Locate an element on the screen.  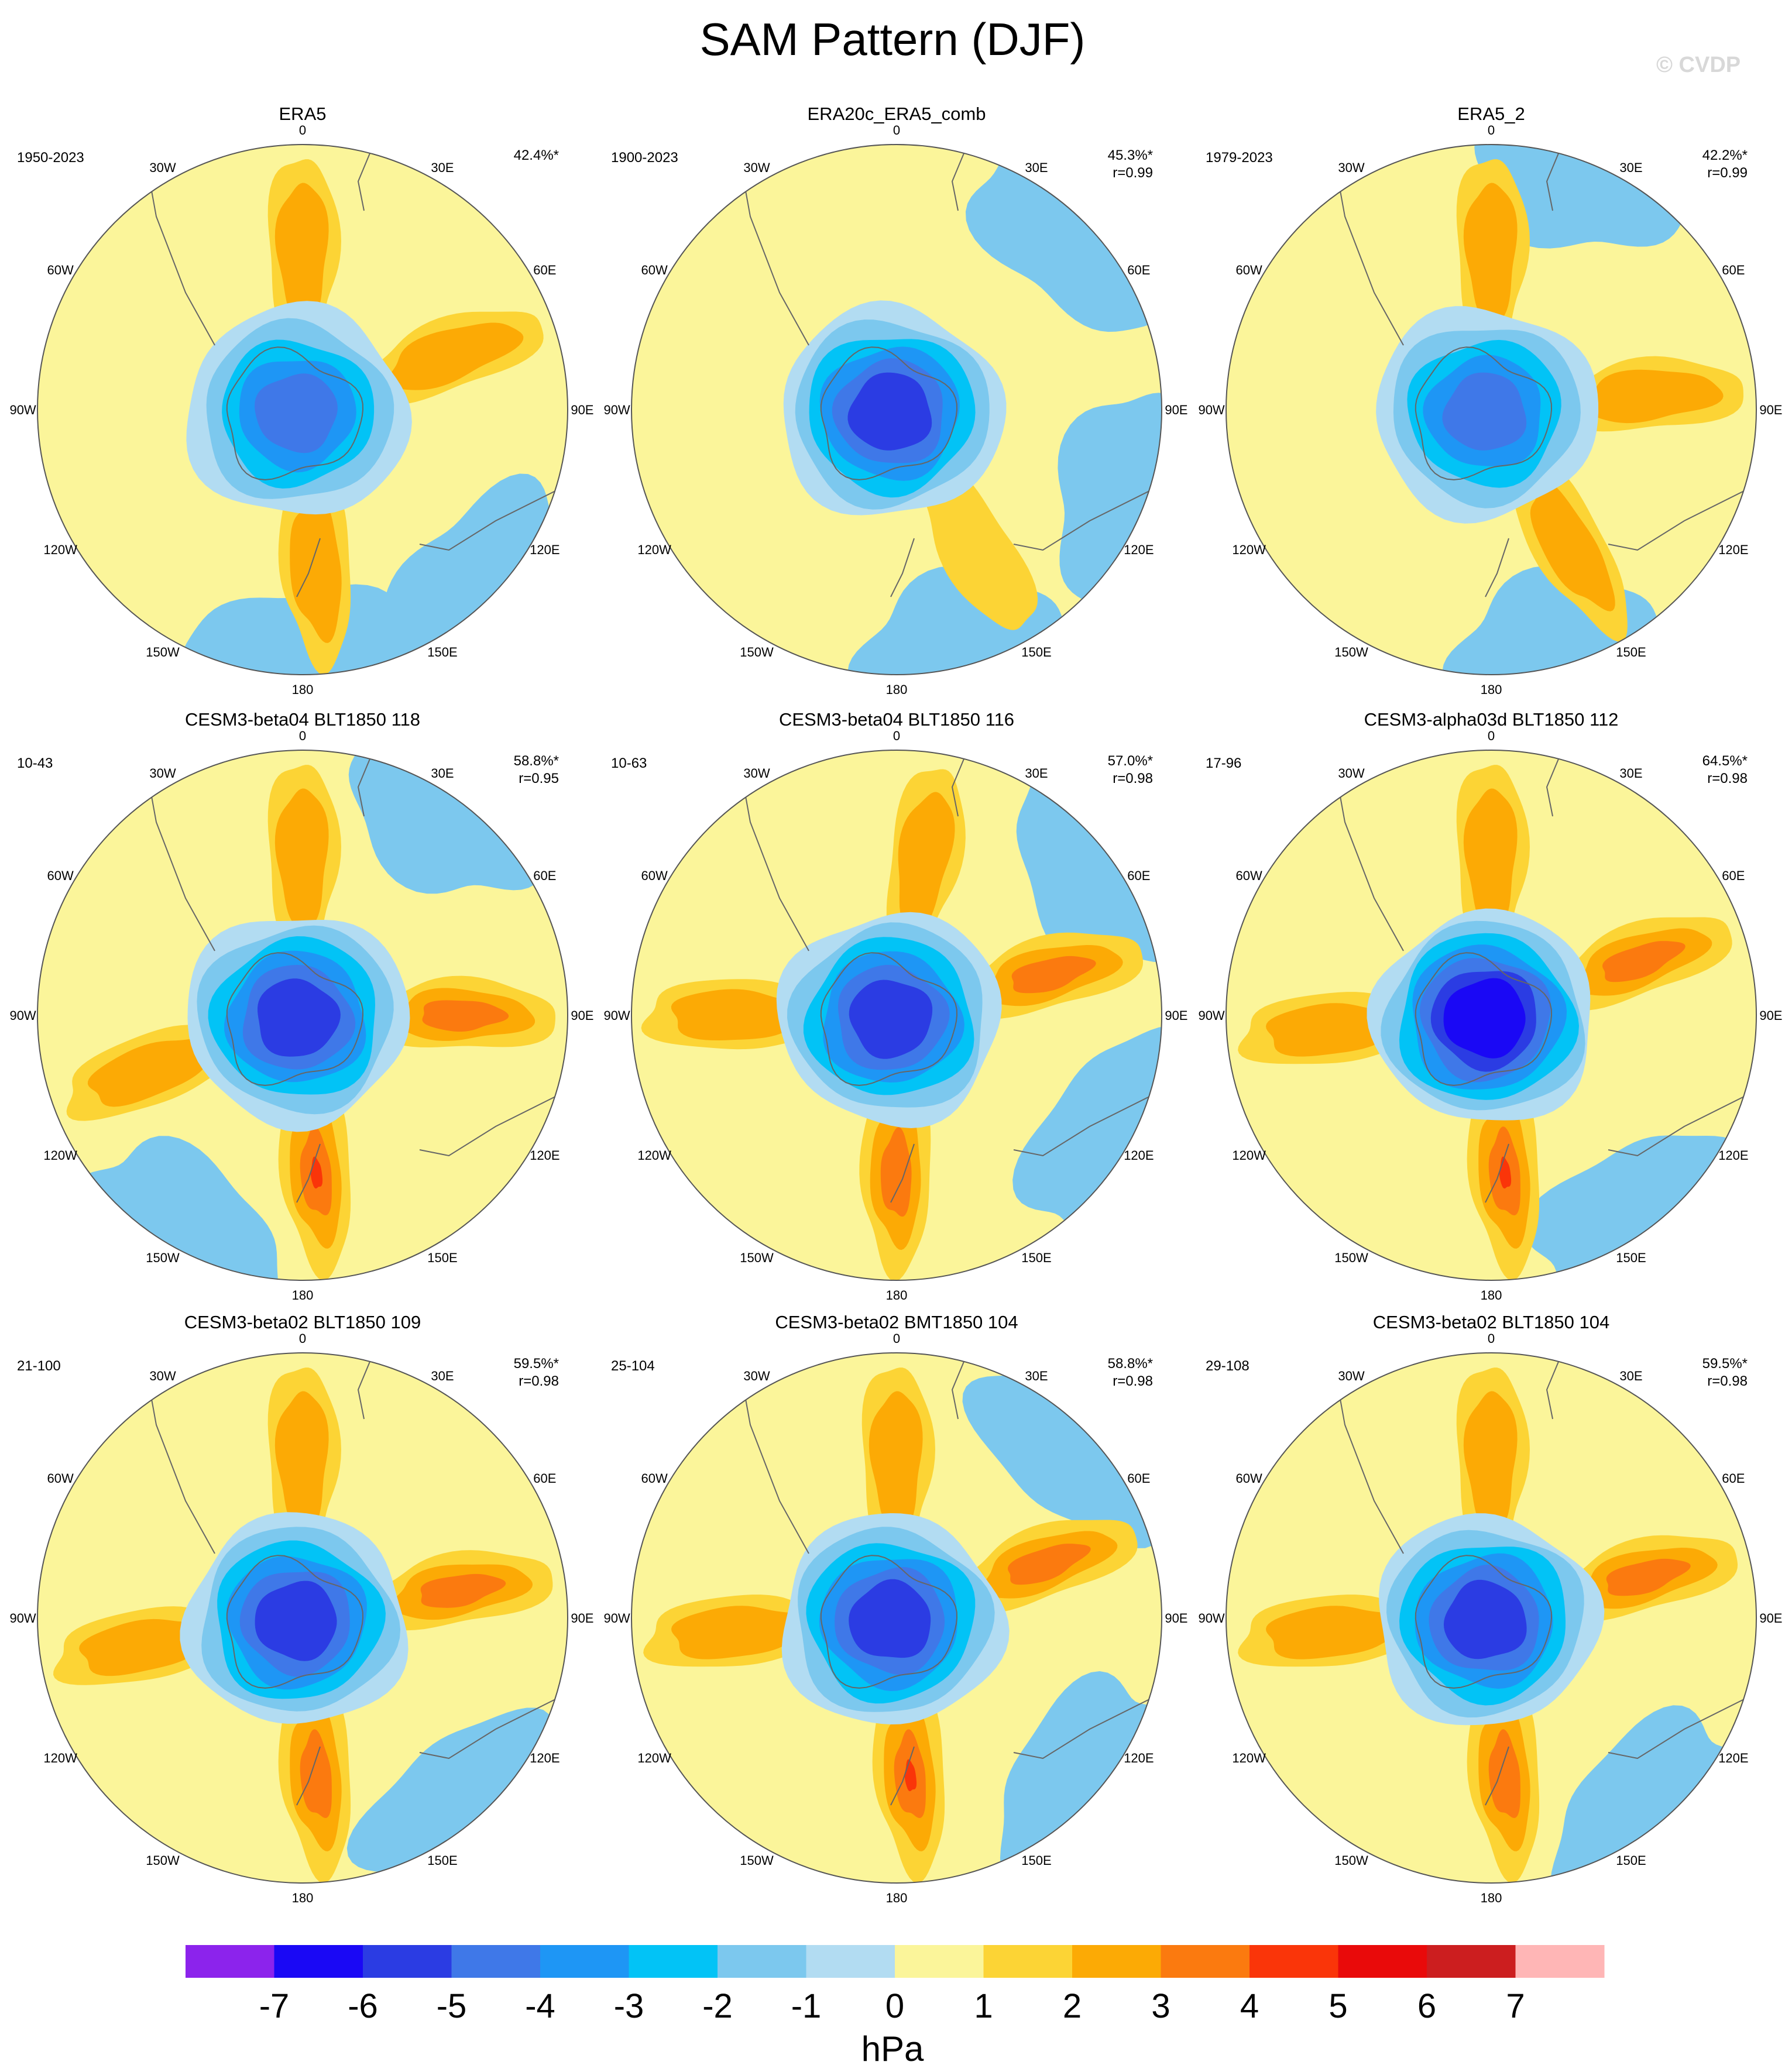
colorbar: -7 -6 -5 -4 -3 -2 -1 0 1 2 3 4 5 6 7 hPa is located at coordinates (895, 2006).